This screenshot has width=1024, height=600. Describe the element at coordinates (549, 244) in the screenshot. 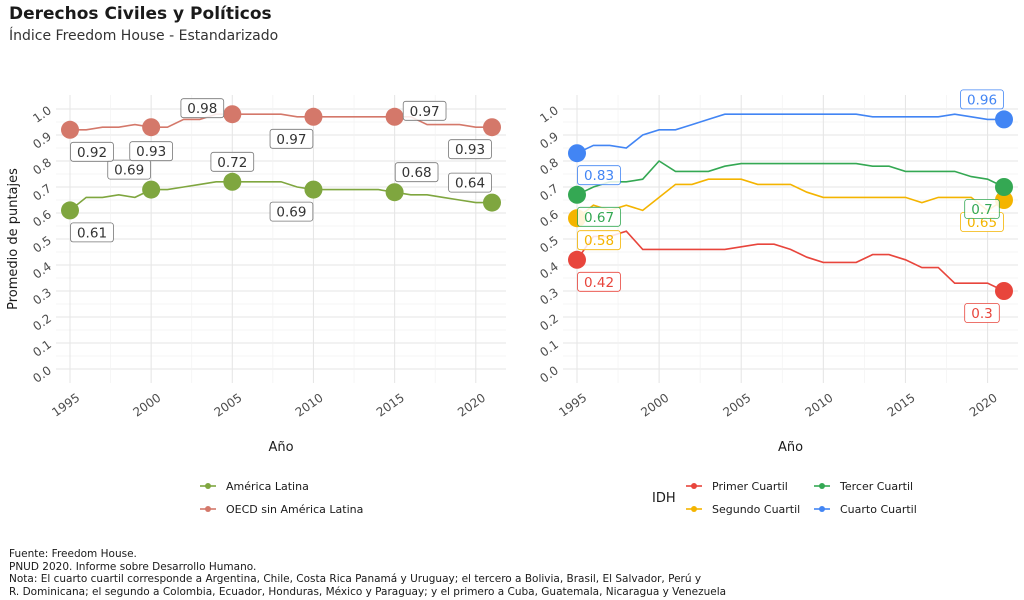

I see `y-tick-label: 0.5` at that location.